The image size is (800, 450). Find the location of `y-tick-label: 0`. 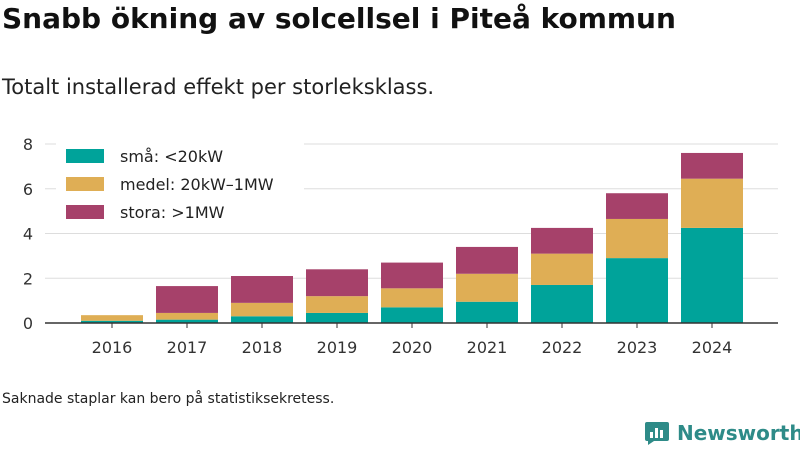

y-tick-label: 0 is located at coordinates (28, 323).